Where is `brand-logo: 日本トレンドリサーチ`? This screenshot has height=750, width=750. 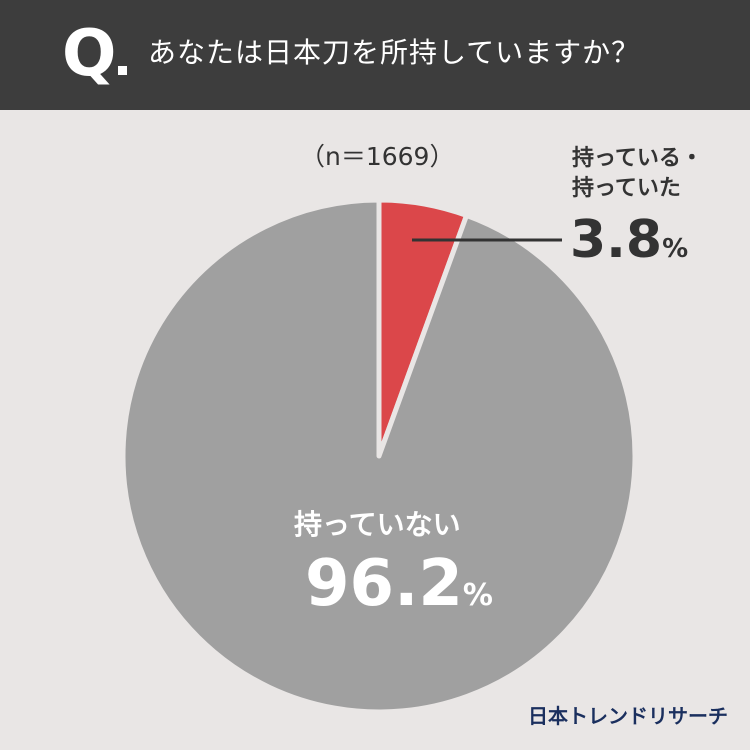
brand-logo: 日本トレンドリサーチ is located at coordinates (628, 716).